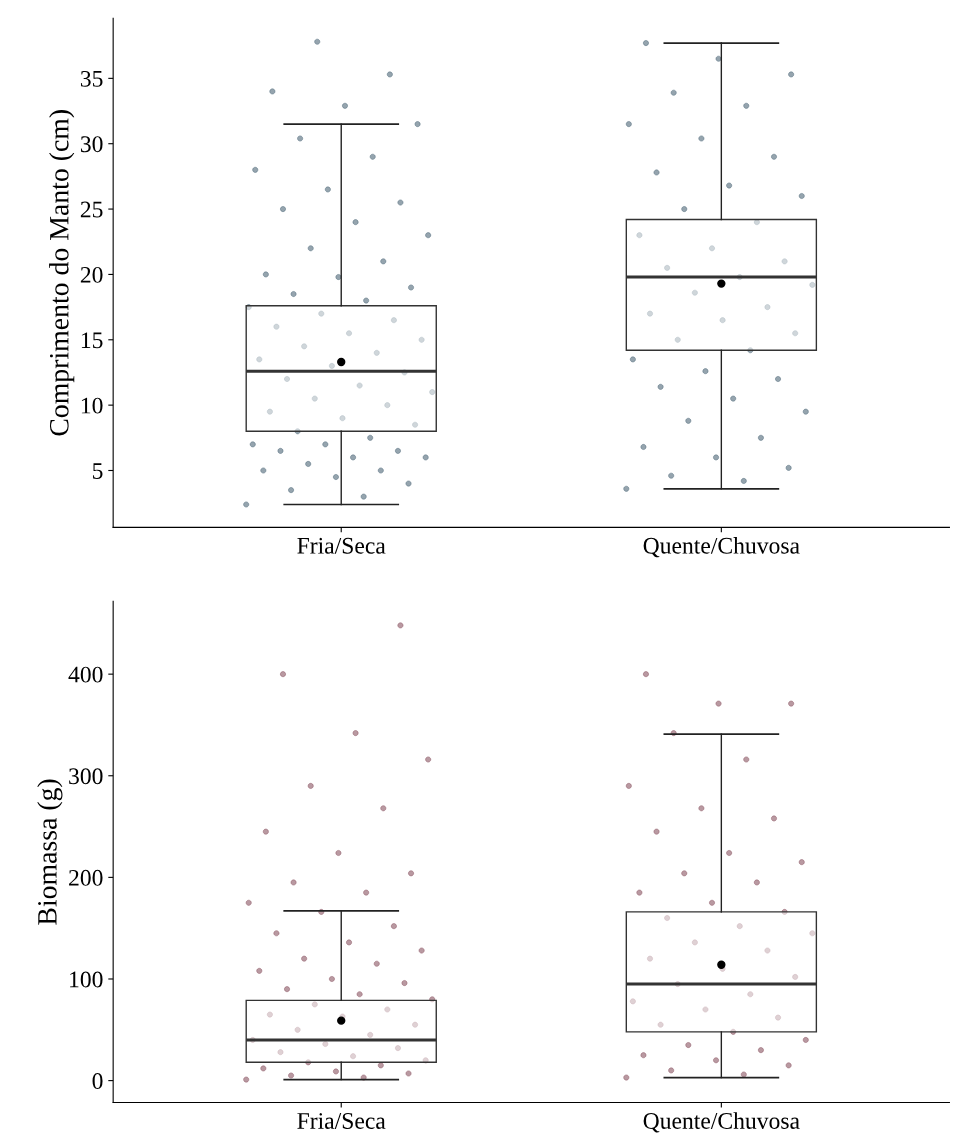  I want to click on y-tick-label: 200, so click(86, 877).